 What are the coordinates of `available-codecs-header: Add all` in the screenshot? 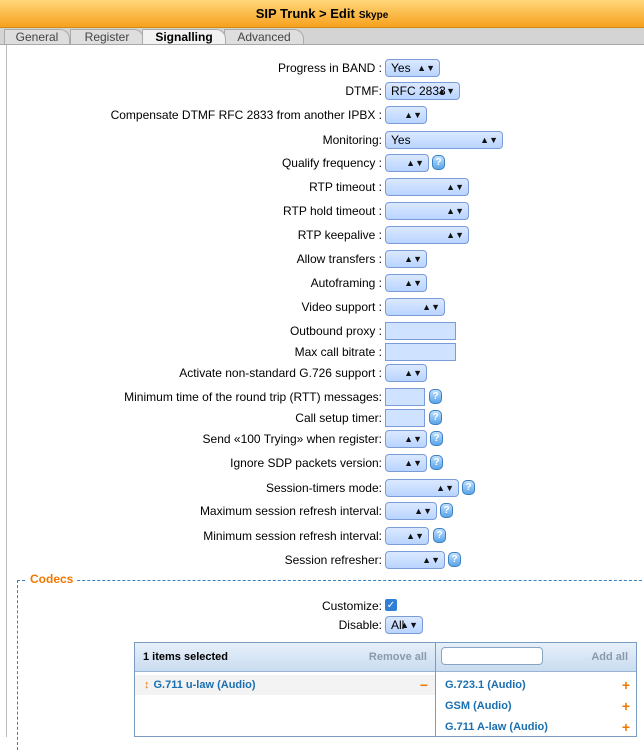 It's located at (536, 657).